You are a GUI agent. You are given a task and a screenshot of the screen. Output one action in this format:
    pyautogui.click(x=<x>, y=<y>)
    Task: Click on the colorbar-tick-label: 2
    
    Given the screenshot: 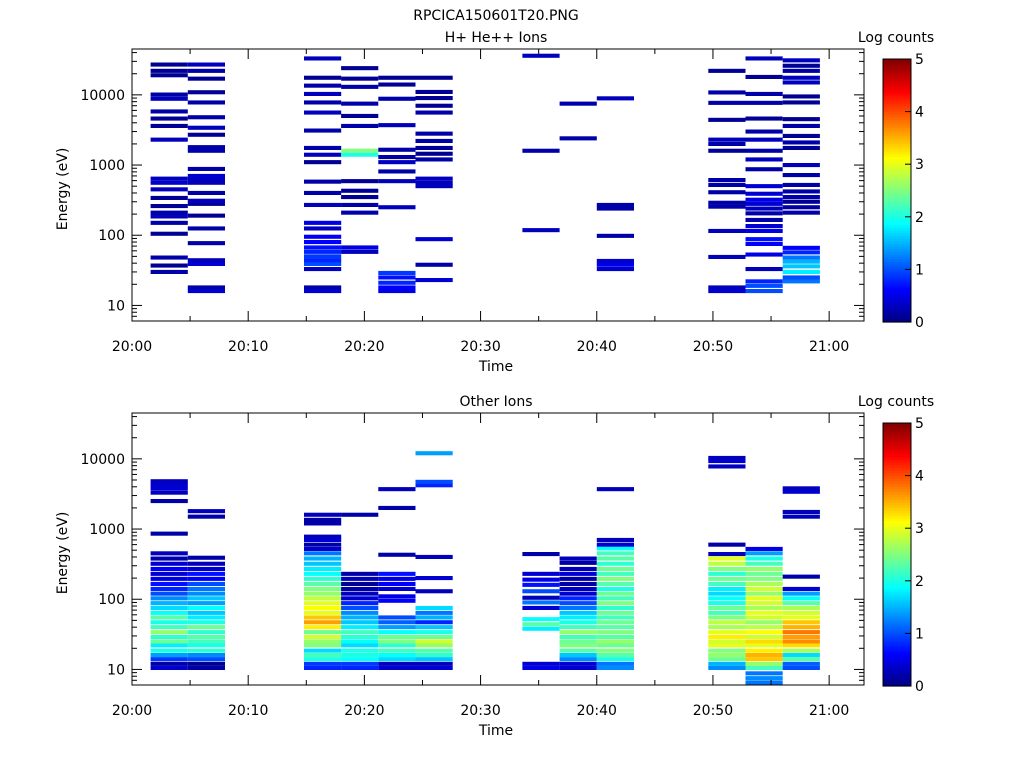 What is the action you would take?
    pyautogui.click(x=919, y=218)
    